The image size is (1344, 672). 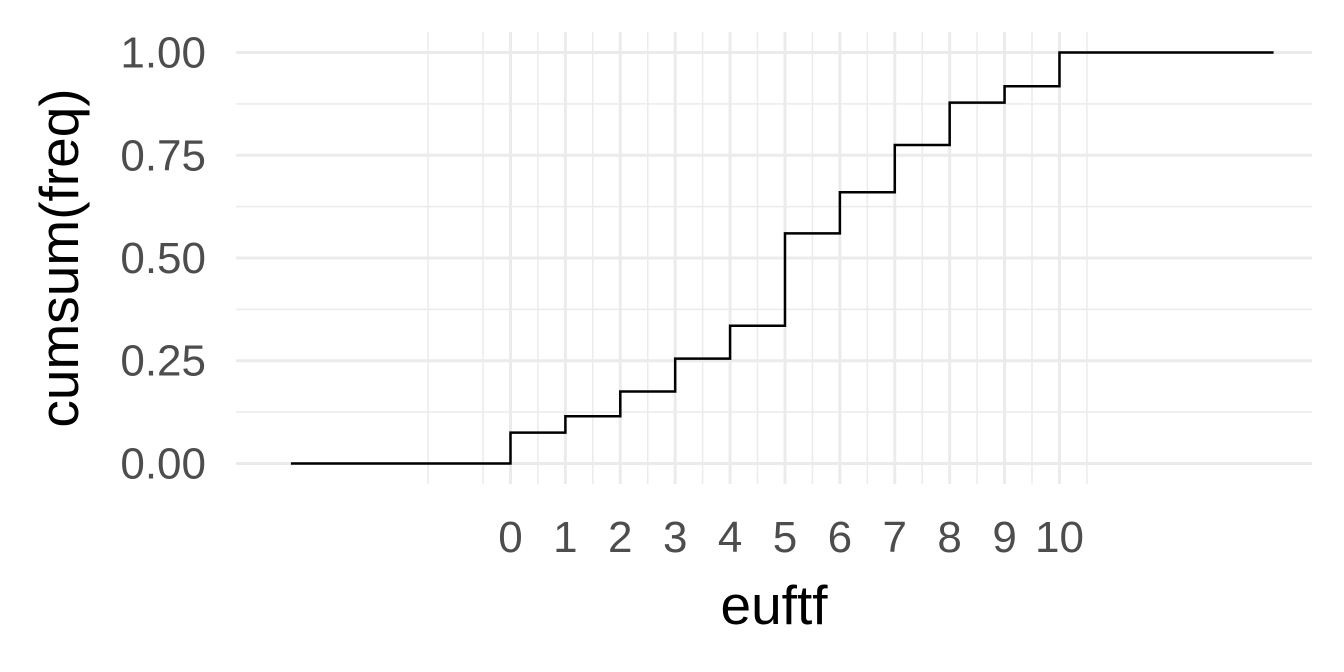 I want to click on x-tick-label: 7, so click(x=895, y=537).